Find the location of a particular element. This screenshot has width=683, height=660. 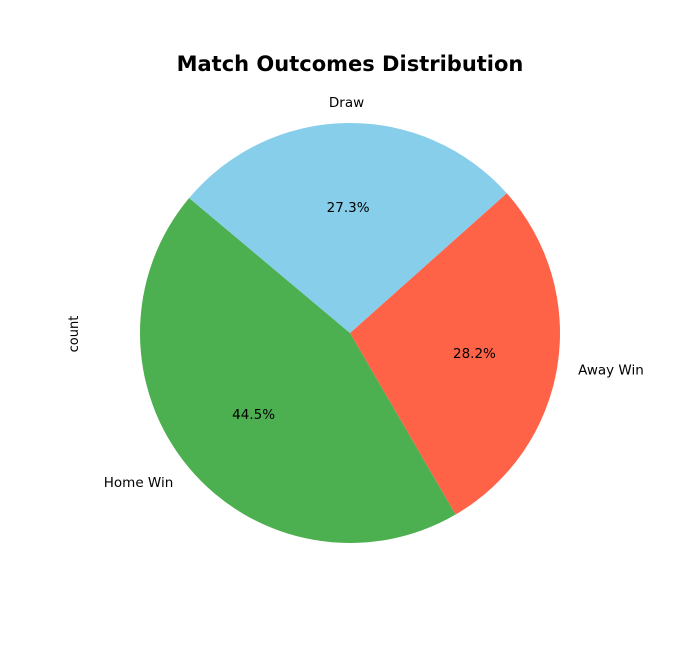

chart-title: Match Outcomes Distribution is located at coordinates (350, 64).